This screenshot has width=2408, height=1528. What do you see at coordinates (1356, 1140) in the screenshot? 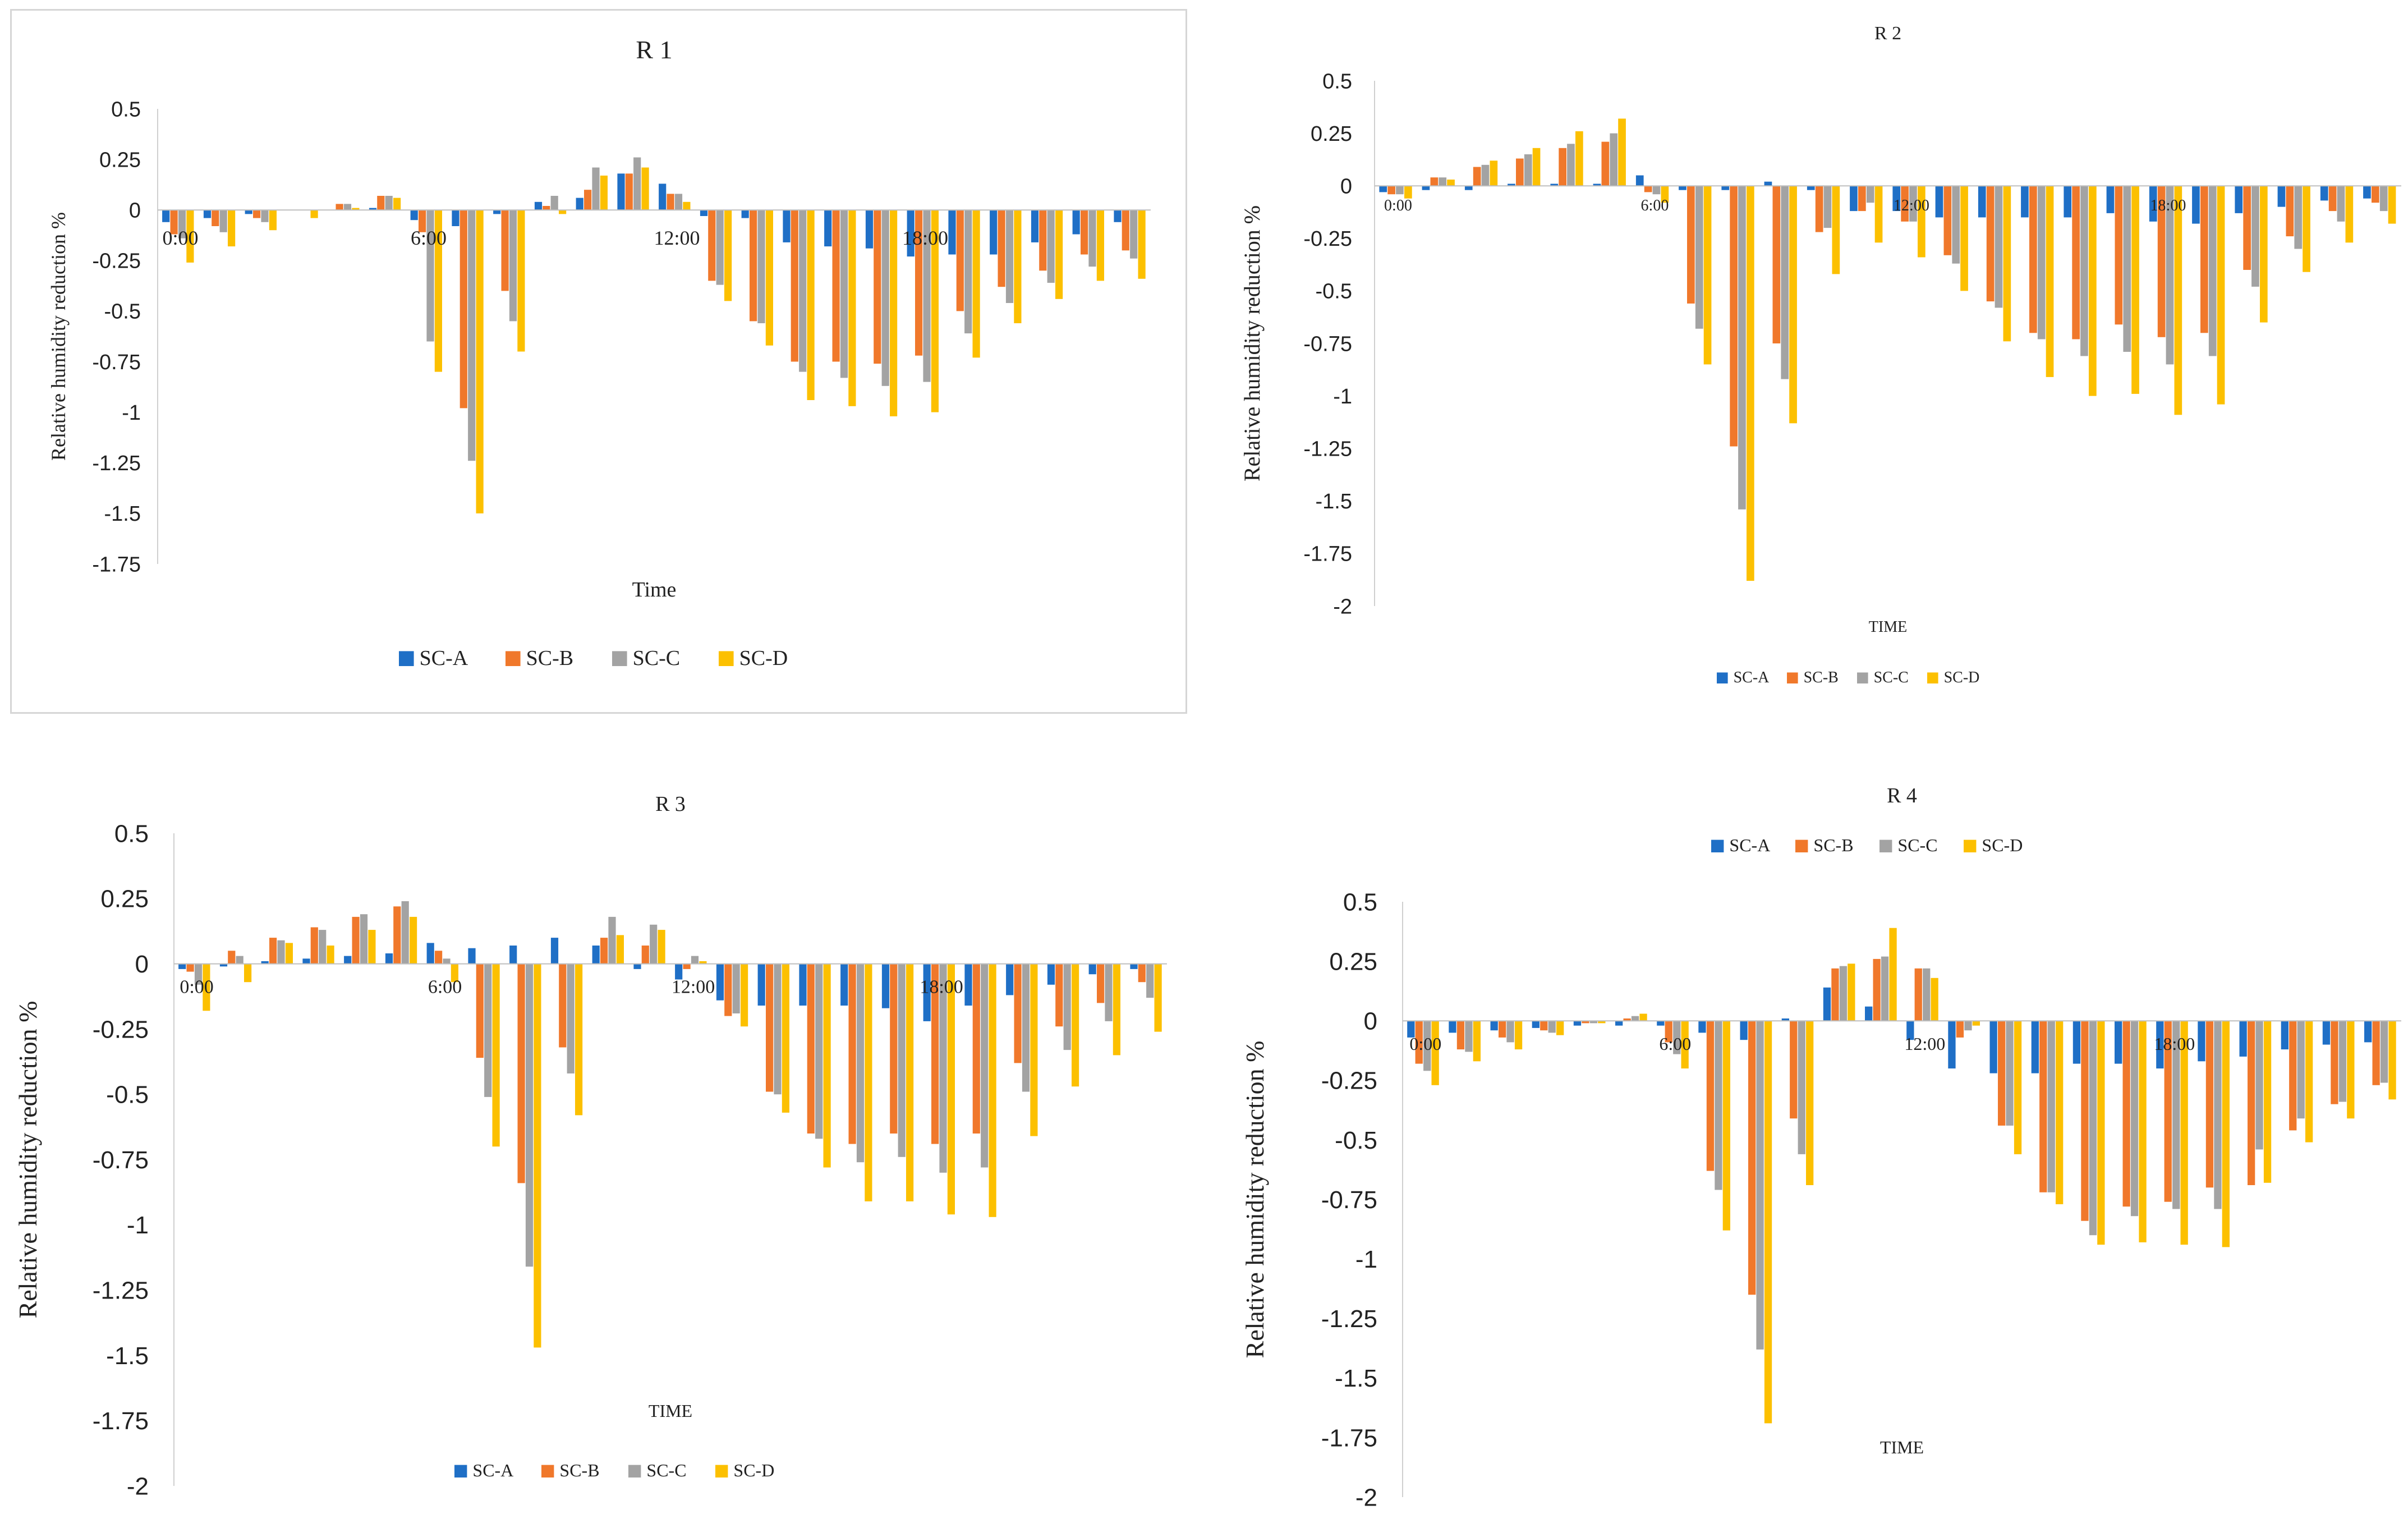
I see `y-tick-label: -0.5` at bounding box center [1356, 1140].